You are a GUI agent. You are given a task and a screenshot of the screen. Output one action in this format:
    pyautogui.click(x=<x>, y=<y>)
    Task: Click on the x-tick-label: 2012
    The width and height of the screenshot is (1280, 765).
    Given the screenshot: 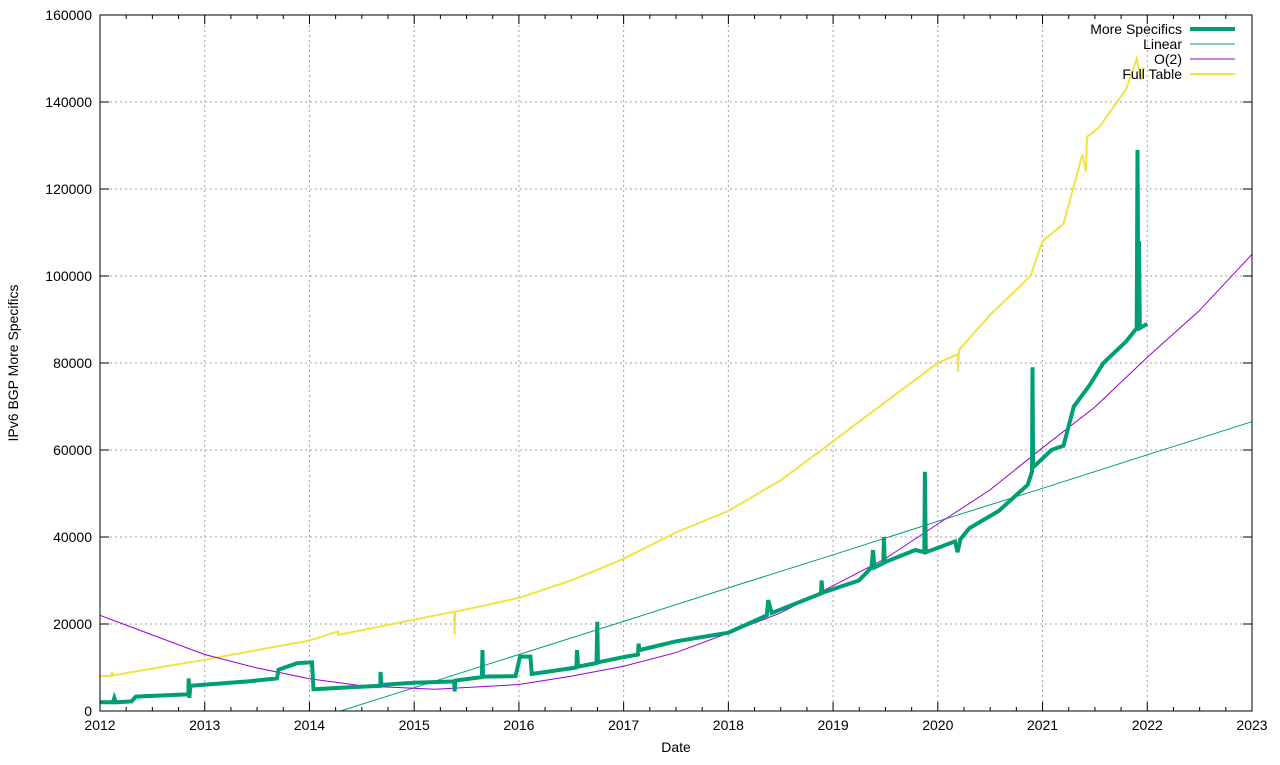 What is the action you would take?
    pyautogui.click(x=99, y=725)
    